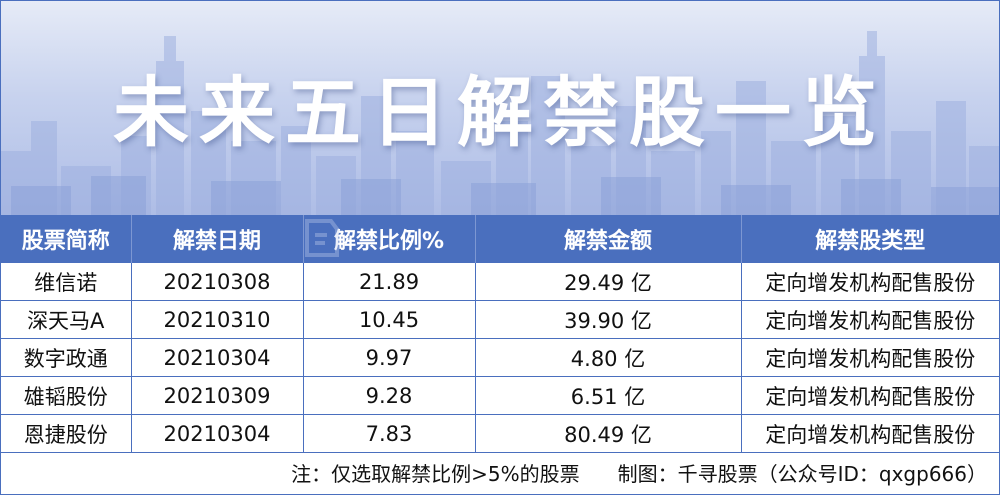 The image size is (1000, 495). I want to click on cell-unlock-amount: 39.90 亿, so click(608, 319).